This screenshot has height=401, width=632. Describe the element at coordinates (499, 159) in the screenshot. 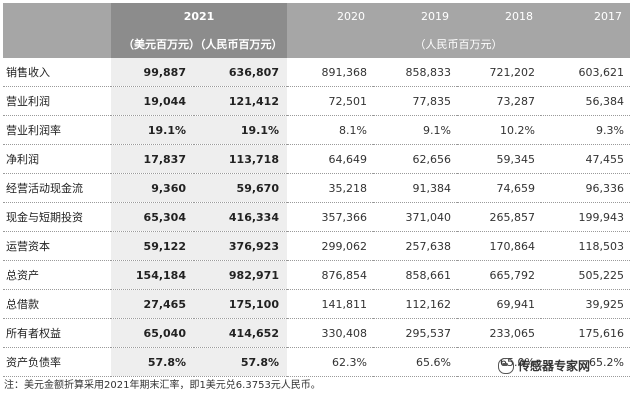

I see `cell-2018: 59,345` at that location.